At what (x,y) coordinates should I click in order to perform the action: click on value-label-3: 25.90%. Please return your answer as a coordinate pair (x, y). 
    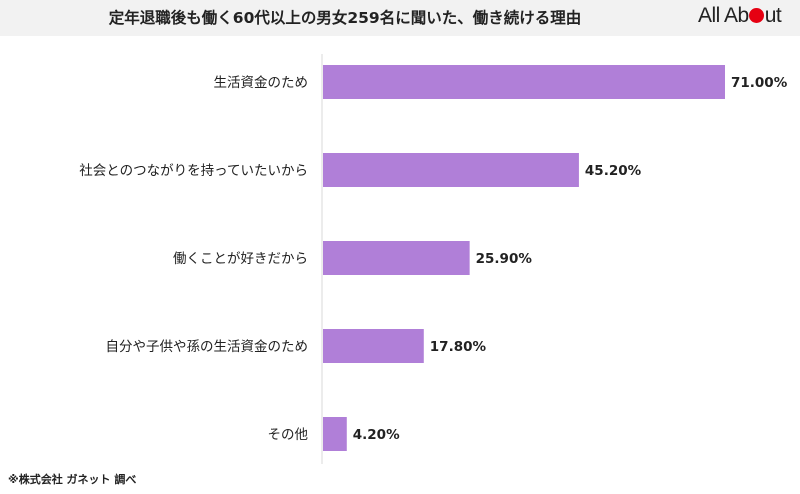
    Looking at the image, I should click on (504, 259).